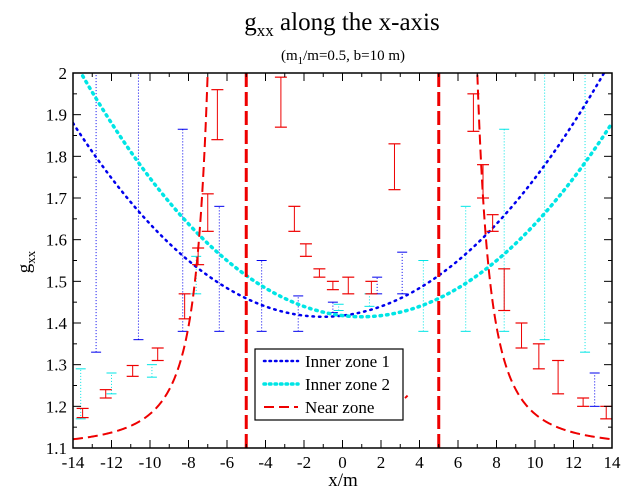 This screenshot has height=493, width=635. I want to click on x-tick-label: -2, so click(304, 462).